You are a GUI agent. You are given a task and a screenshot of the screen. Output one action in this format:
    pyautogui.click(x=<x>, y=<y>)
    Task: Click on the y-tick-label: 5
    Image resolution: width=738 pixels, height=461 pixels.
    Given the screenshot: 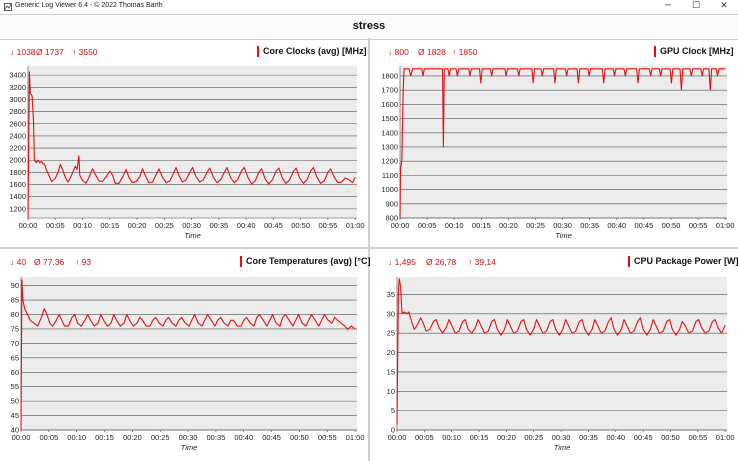 What is the action you would take?
    pyautogui.click(x=393, y=410)
    